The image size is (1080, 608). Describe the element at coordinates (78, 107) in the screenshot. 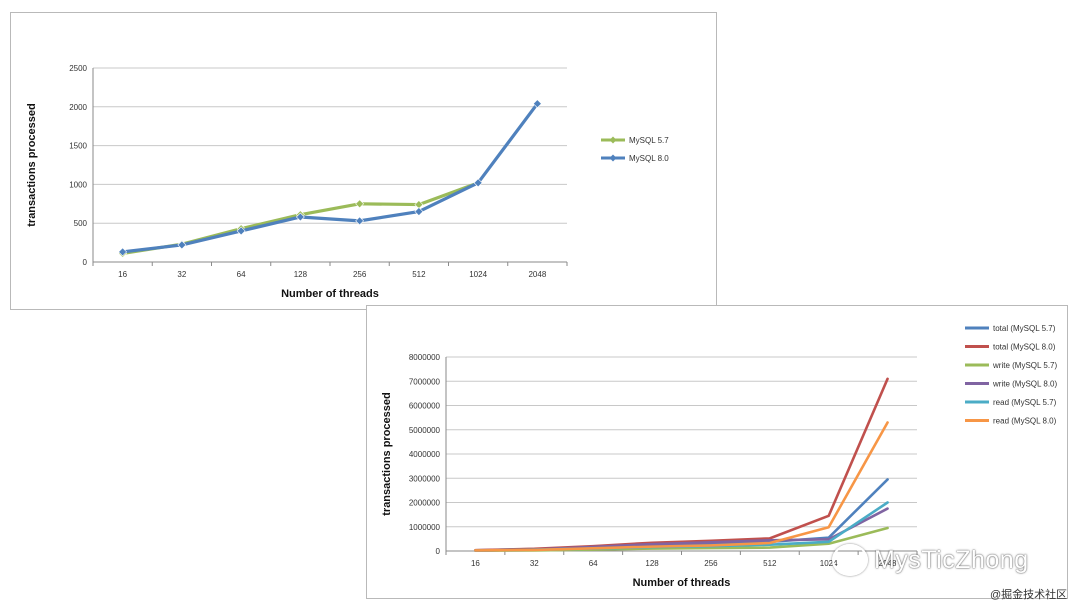

I see `y-tick-label: 2000` at that location.